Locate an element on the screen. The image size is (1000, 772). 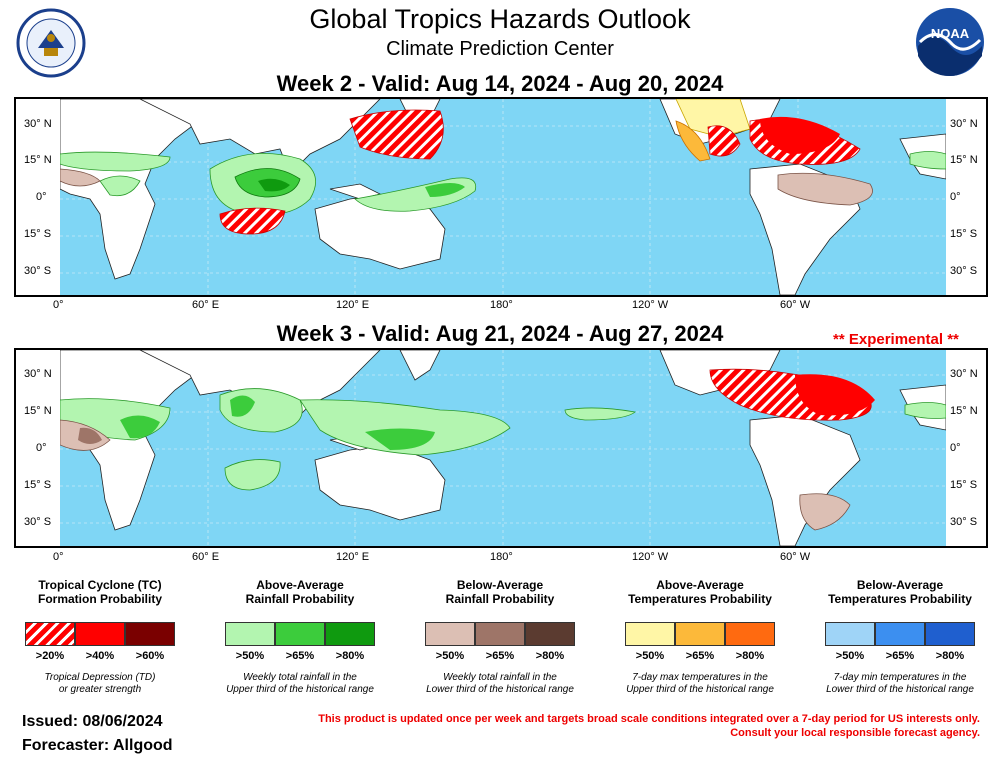
commerce-seal-logo is located at coordinates (51, 45).